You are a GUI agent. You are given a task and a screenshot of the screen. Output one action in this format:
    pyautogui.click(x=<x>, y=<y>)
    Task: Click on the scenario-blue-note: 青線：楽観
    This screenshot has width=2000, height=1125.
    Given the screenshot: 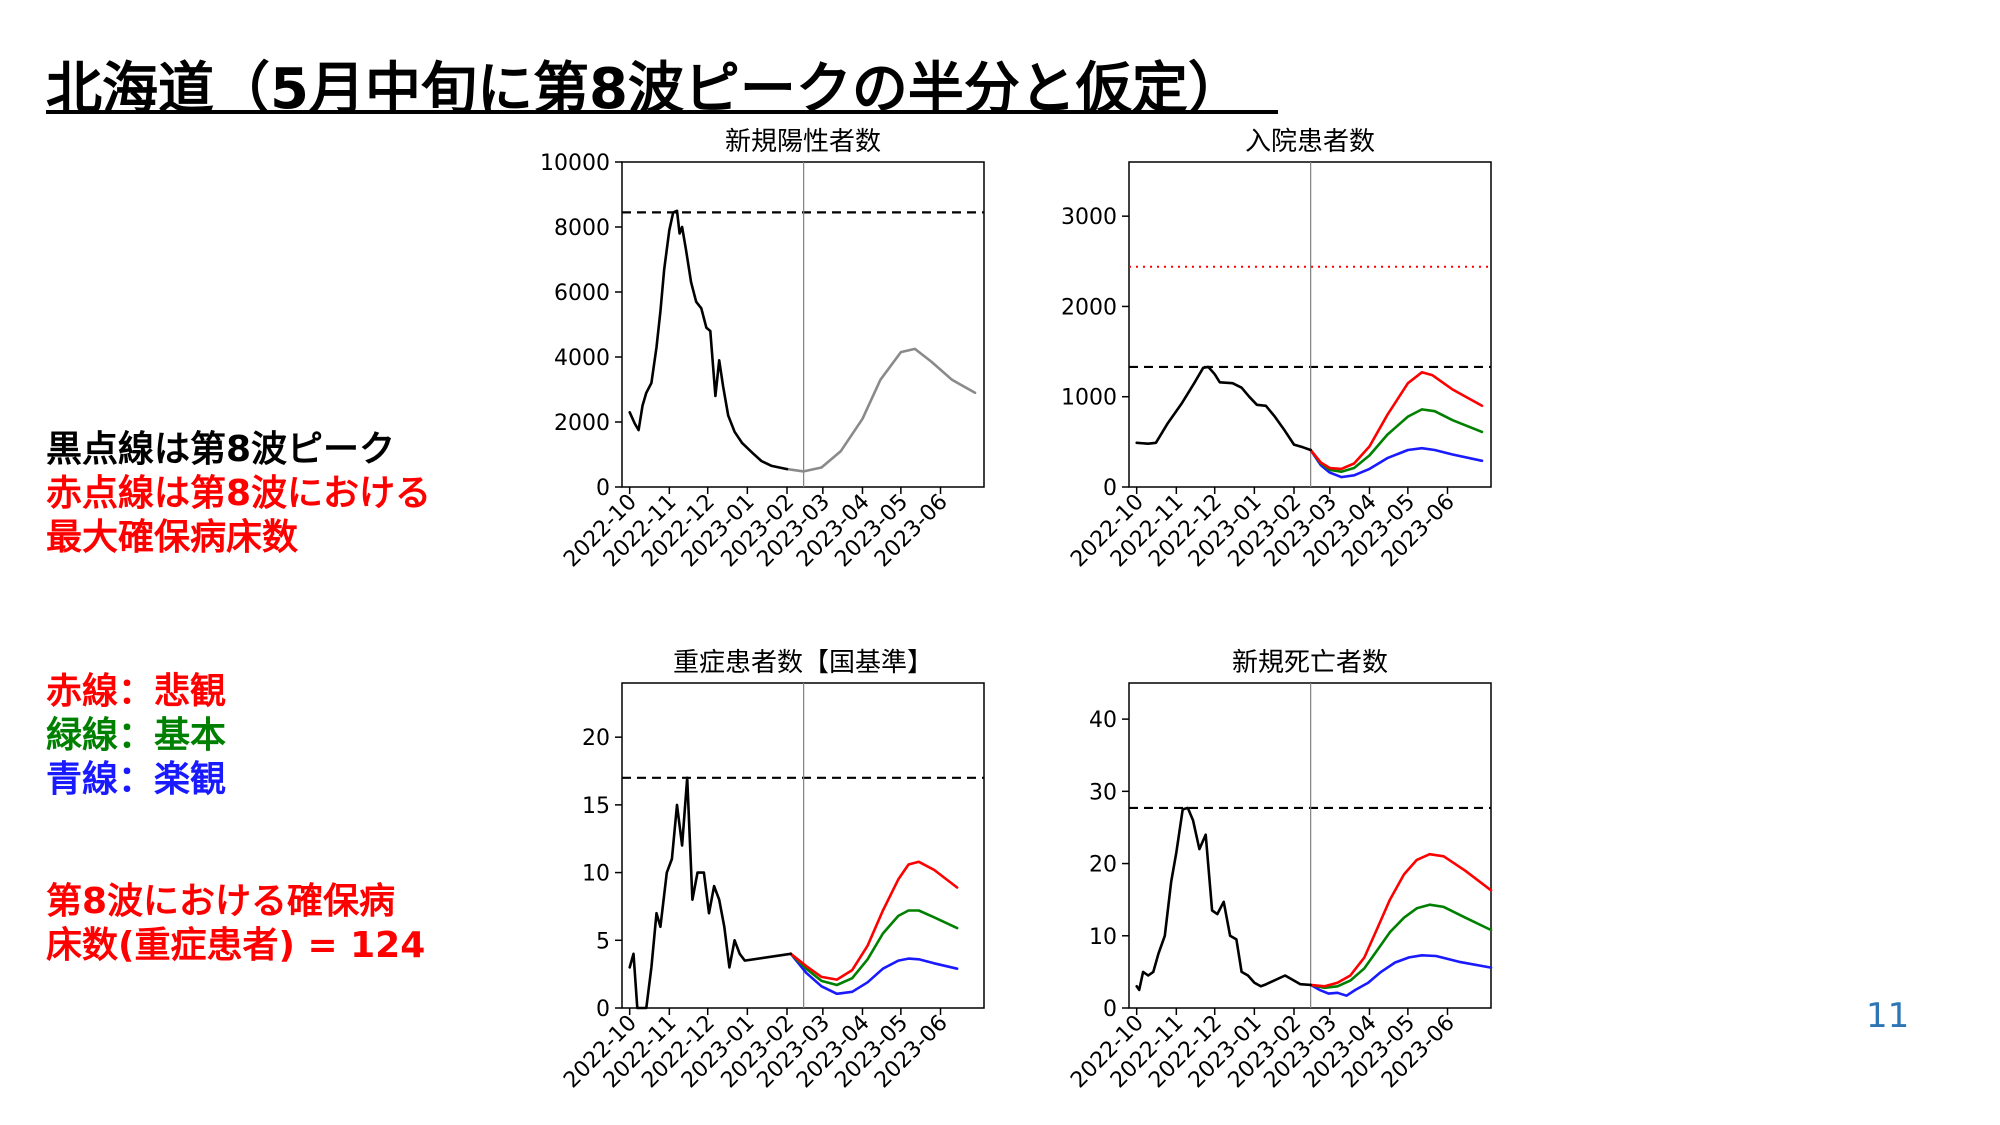 What is the action you would take?
    pyautogui.click(x=136, y=779)
    